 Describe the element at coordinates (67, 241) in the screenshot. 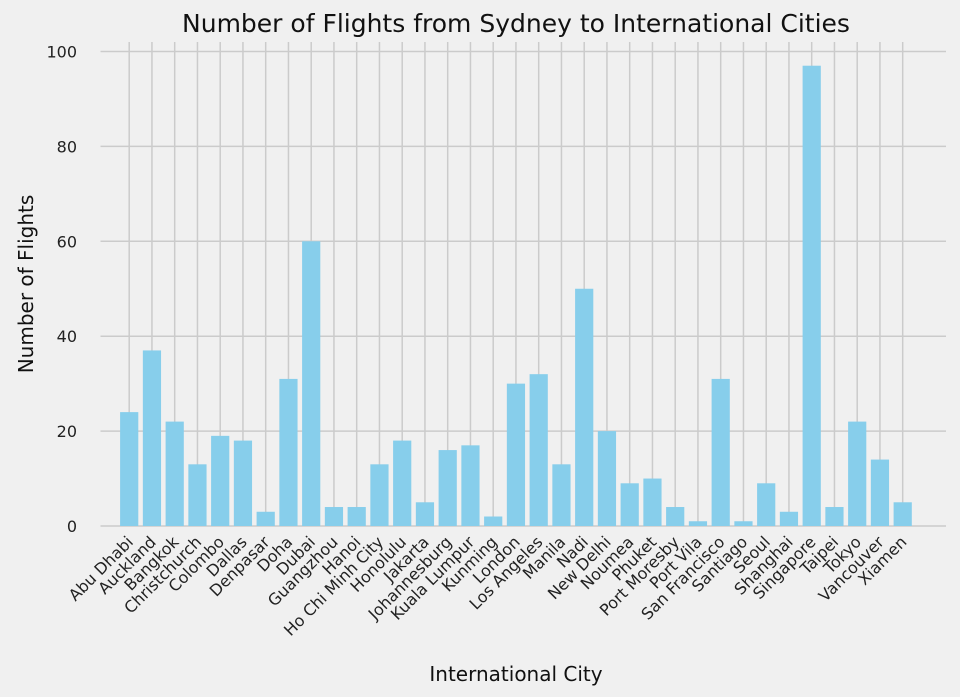

I see `y-tick-label: 60` at that location.